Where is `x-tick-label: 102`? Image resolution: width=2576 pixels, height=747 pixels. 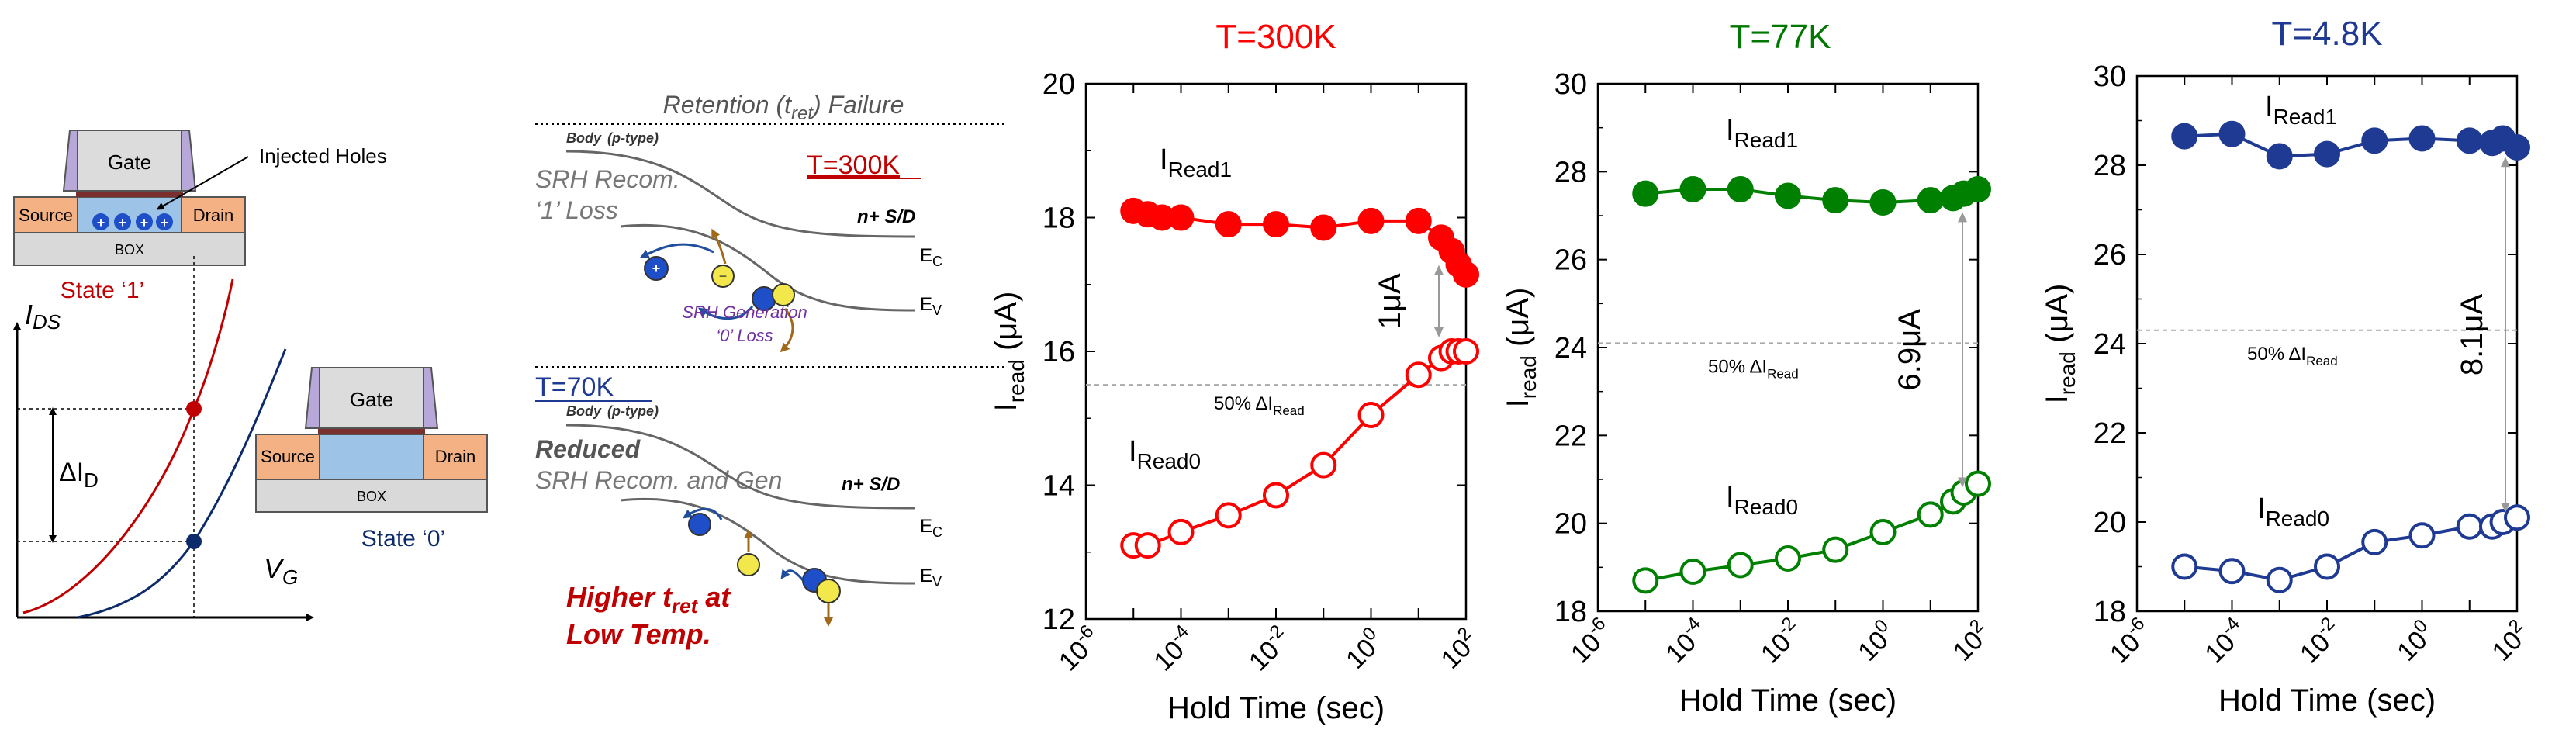 x-tick-label: 102 is located at coordinates (1971, 641).